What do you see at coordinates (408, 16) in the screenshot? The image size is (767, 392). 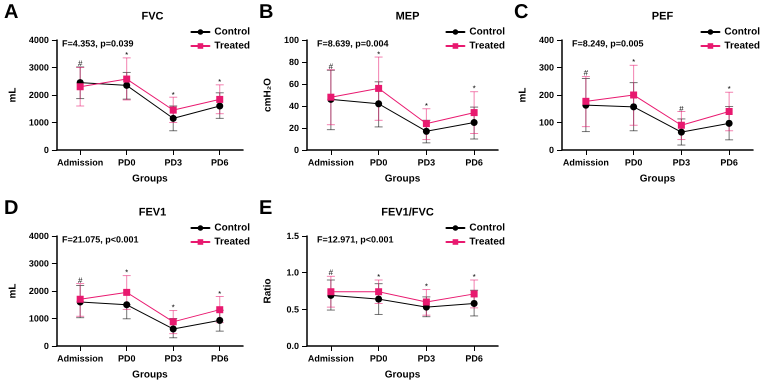 I see `chart-title: MEP` at bounding box center [408, 16].